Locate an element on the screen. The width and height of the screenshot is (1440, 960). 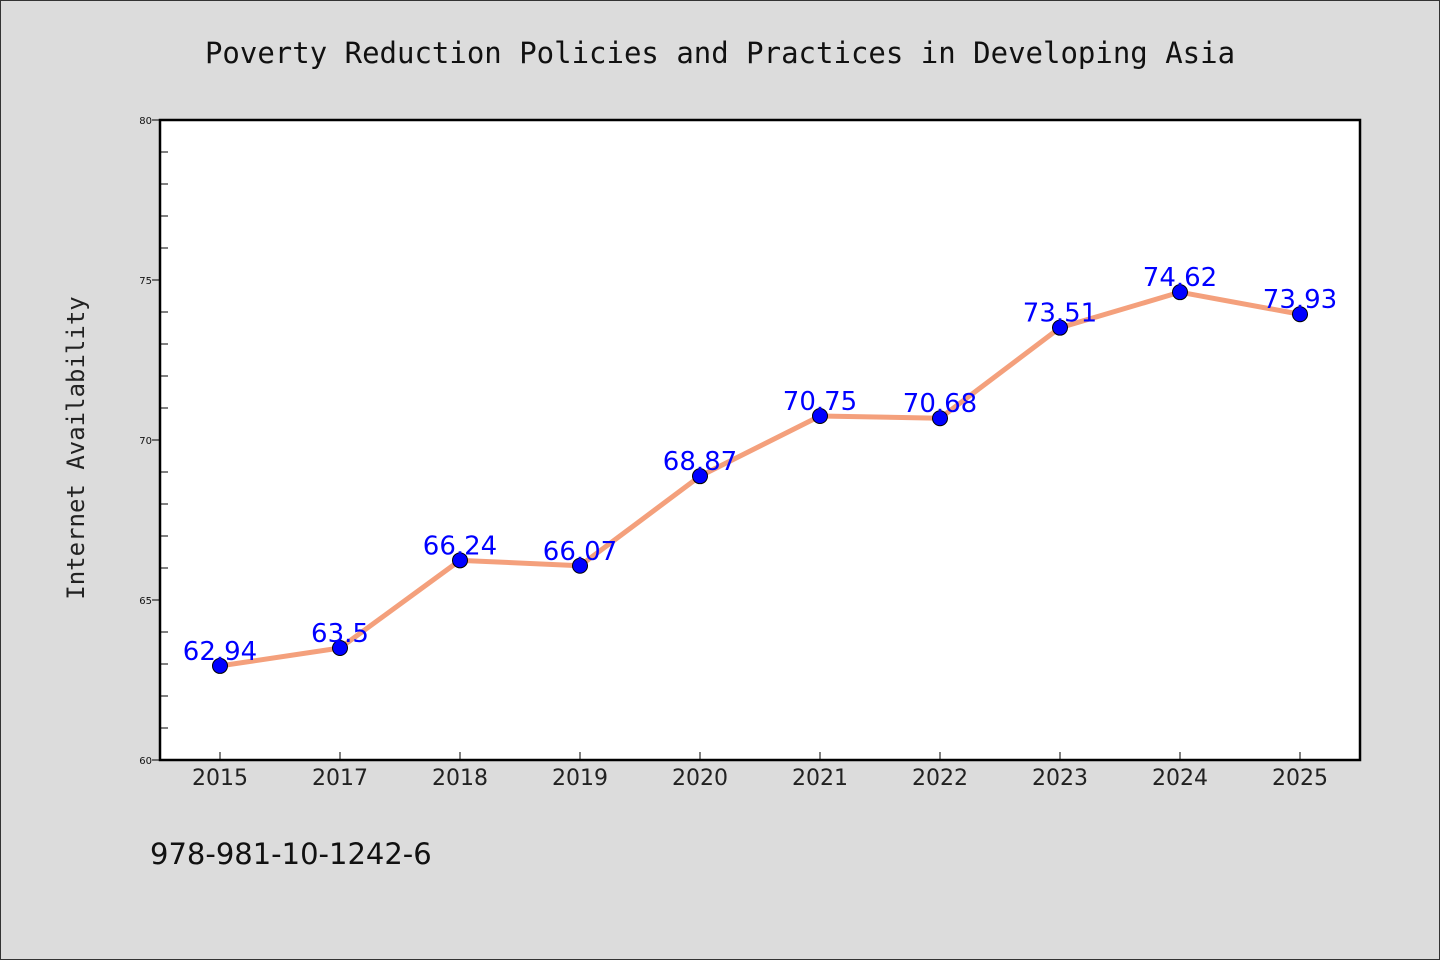
x-tick-label: 2020 is located at coordinates (700, 778).